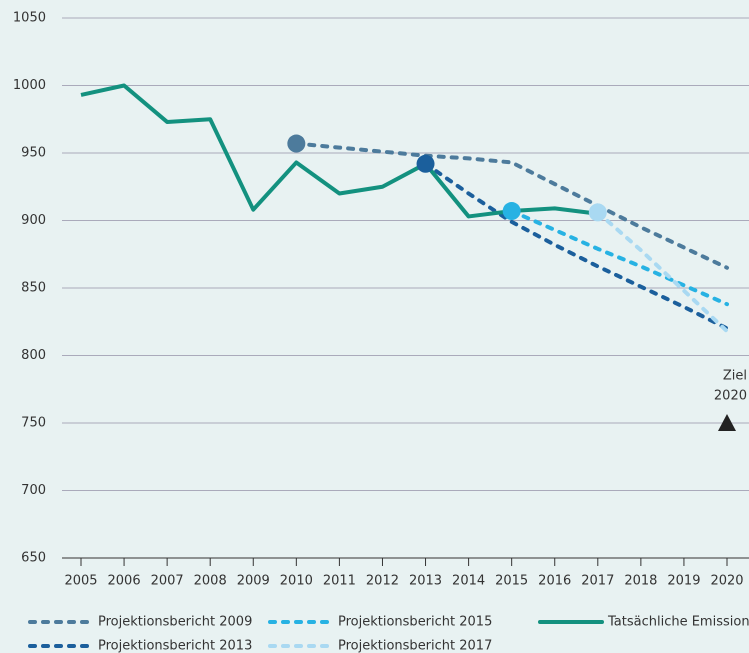  Describe the element at coordinates (597, 581) in the screenshot. I see `x-tick-label: 2017` at that location.